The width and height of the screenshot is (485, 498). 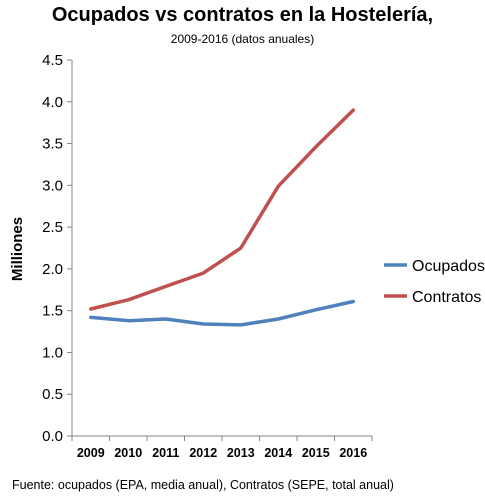 I want to click on y-axis-label: Milliones, so click(x=17, y=249).